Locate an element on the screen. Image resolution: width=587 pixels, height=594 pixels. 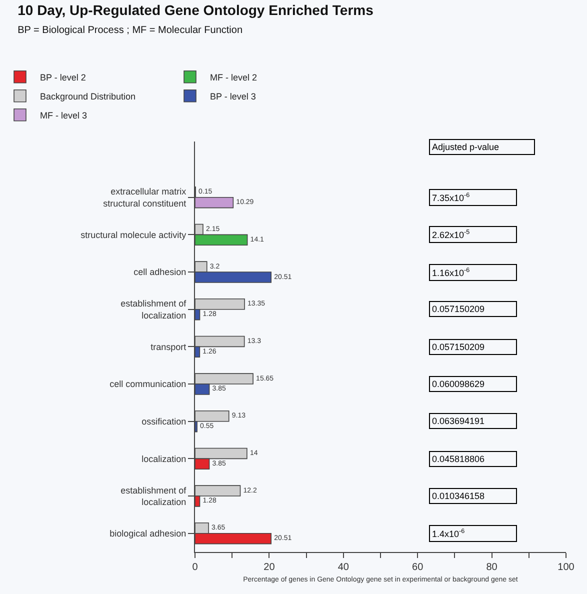
x-tick-label: 20 is located at coordinates (270, 567).